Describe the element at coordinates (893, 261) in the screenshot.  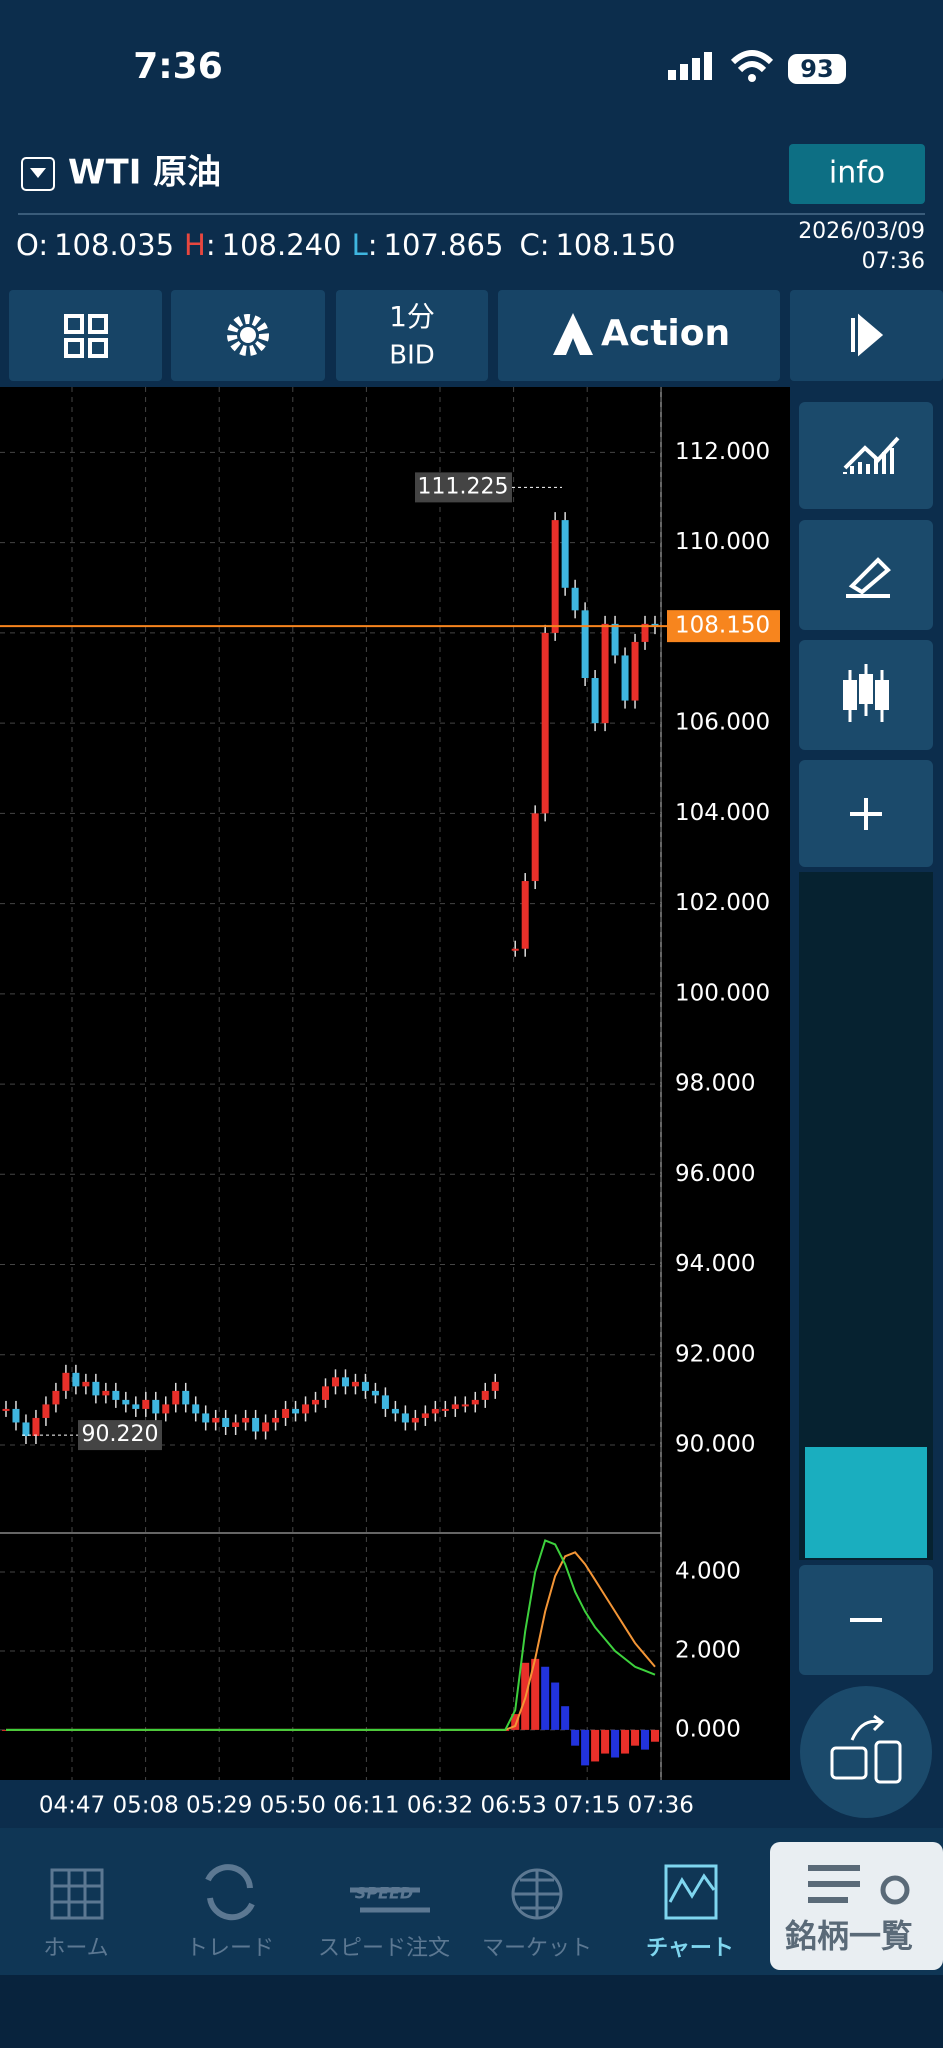
I see `quote-time: 07:36` at that location.